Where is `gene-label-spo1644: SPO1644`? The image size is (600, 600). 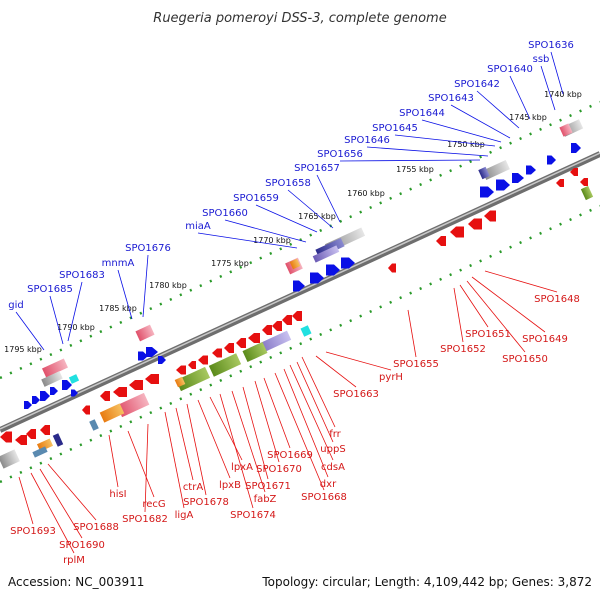 gene-label-spo1644: SPO1644 is located at coordinates (422, 113).